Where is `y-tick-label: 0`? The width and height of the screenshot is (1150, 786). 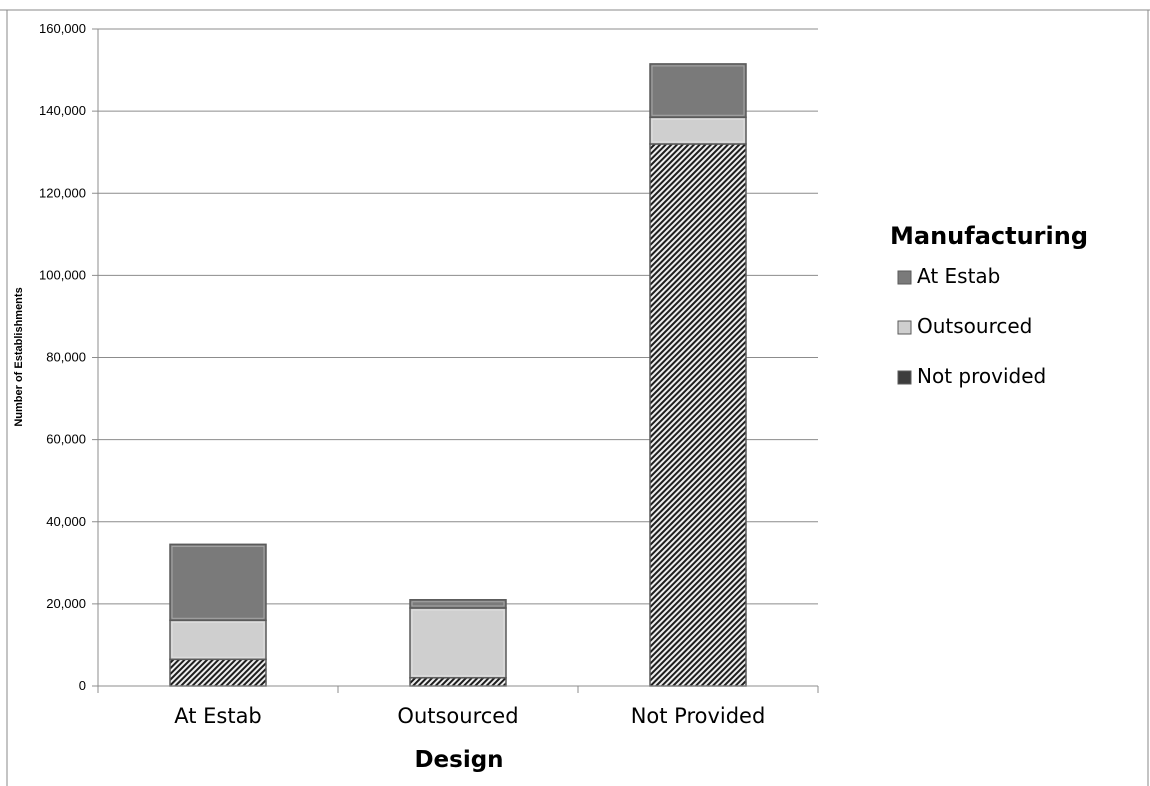 y-tick-label: 0 is located at coordinates (82, 685).